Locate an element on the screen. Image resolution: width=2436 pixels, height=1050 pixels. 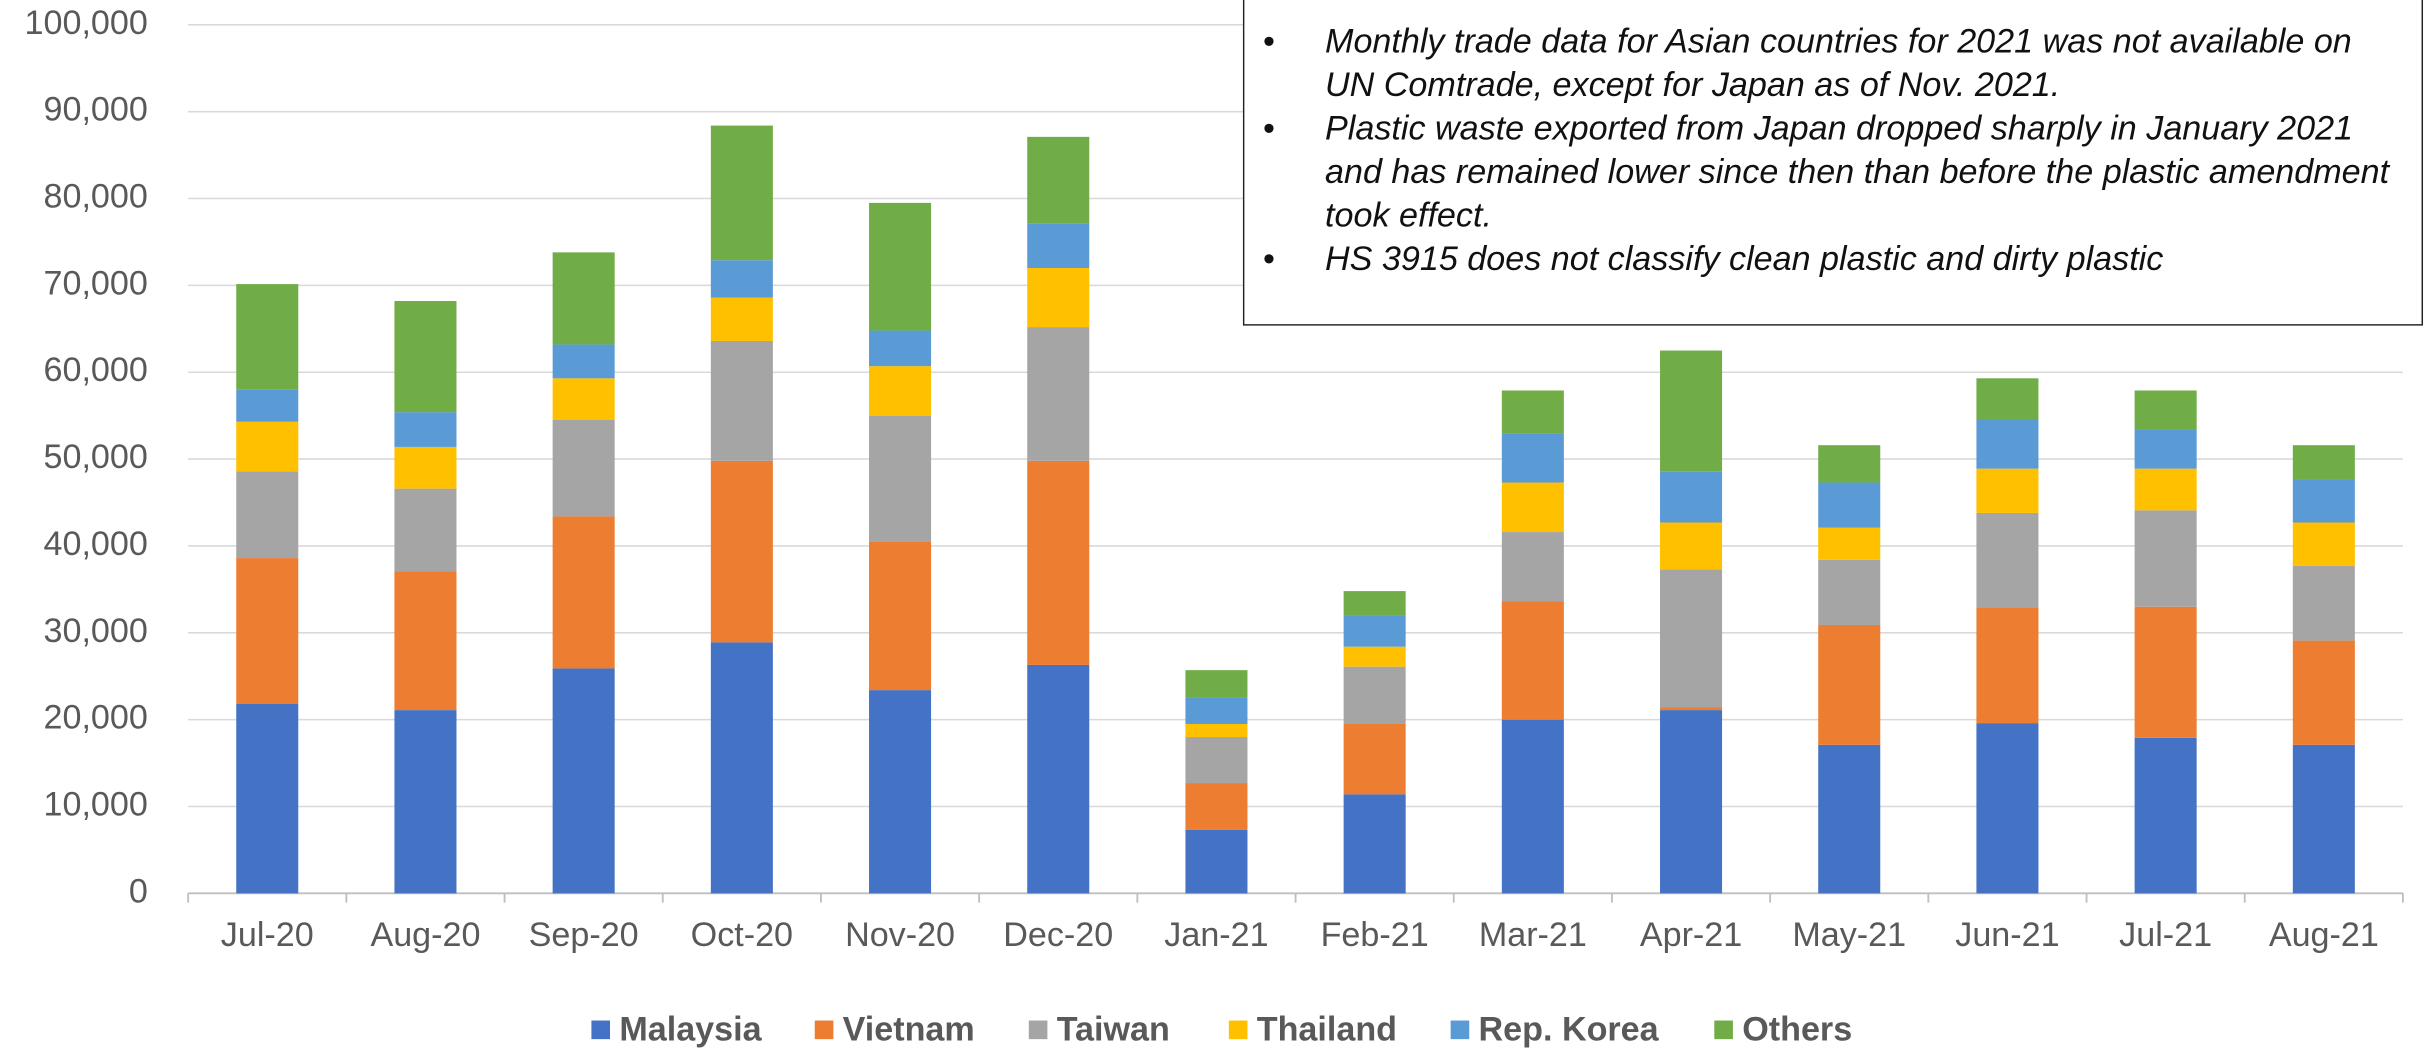
legend-label: Thailand is located at coordinates (1327, 1029).